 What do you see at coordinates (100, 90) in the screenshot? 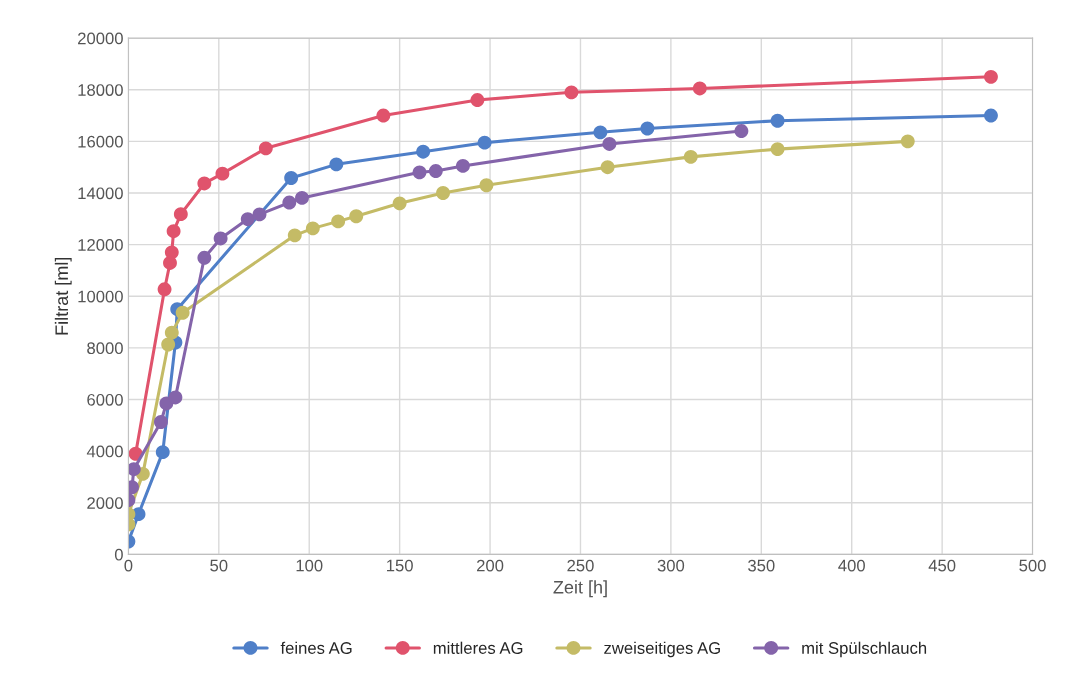
I see `y-tick-label: 18000` at bounding box center [100, 90].